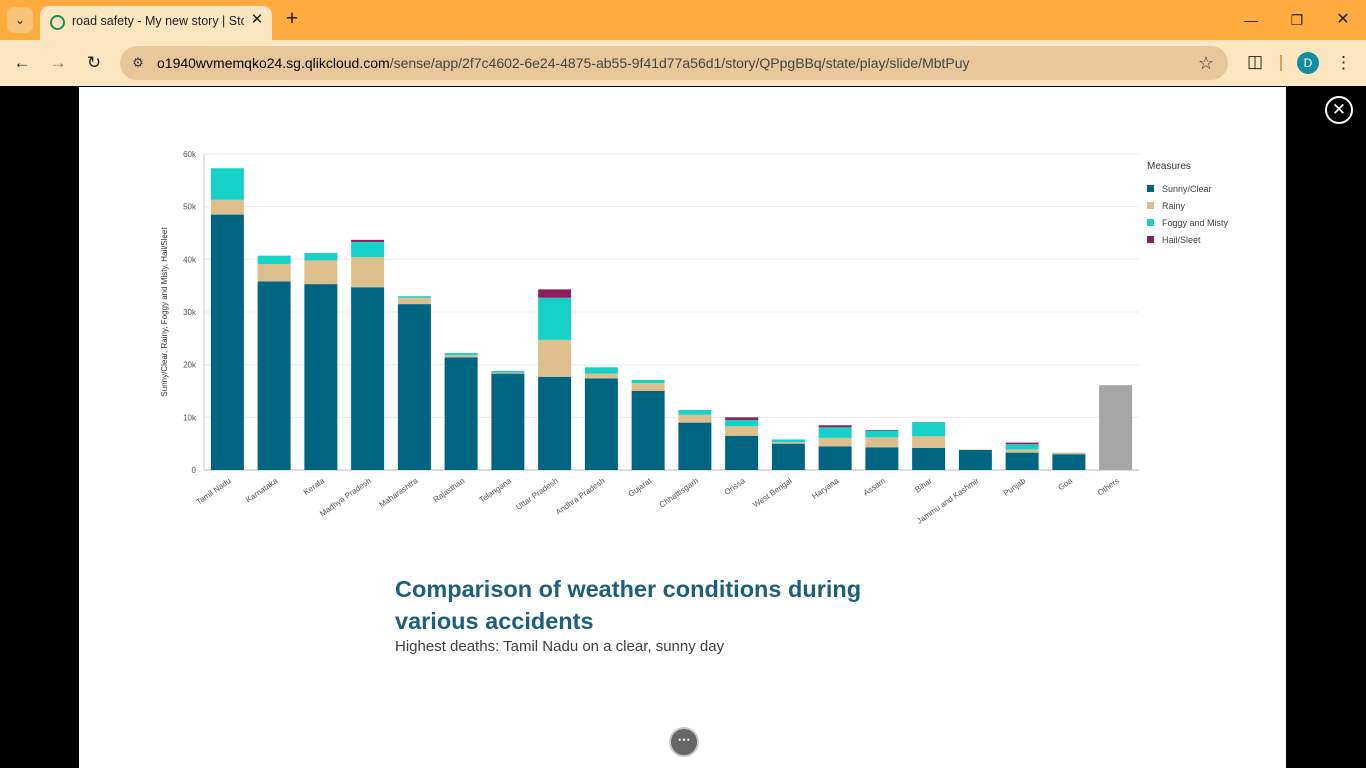  What do you see at coordinates (1343, 19) in the screenshot?
I see `close-window-button: ✕` at bounding box center [1343, 19].